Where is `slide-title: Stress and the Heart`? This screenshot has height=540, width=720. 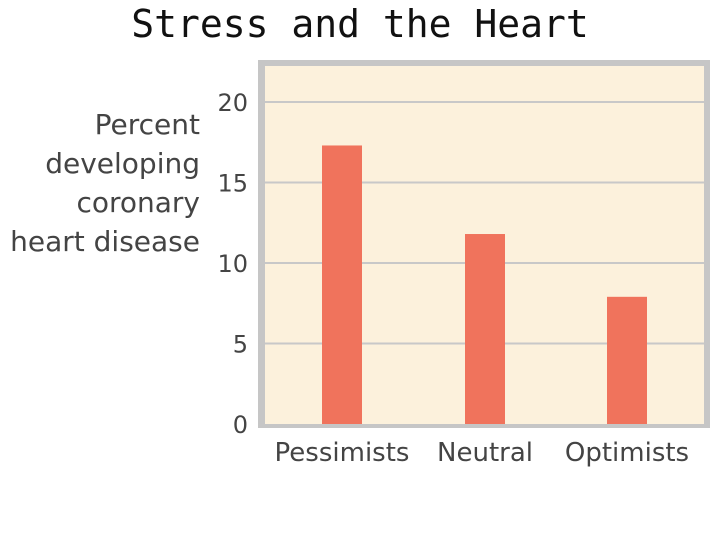
slide-title: Stress and the Heart is located at coordinates (360, 24).